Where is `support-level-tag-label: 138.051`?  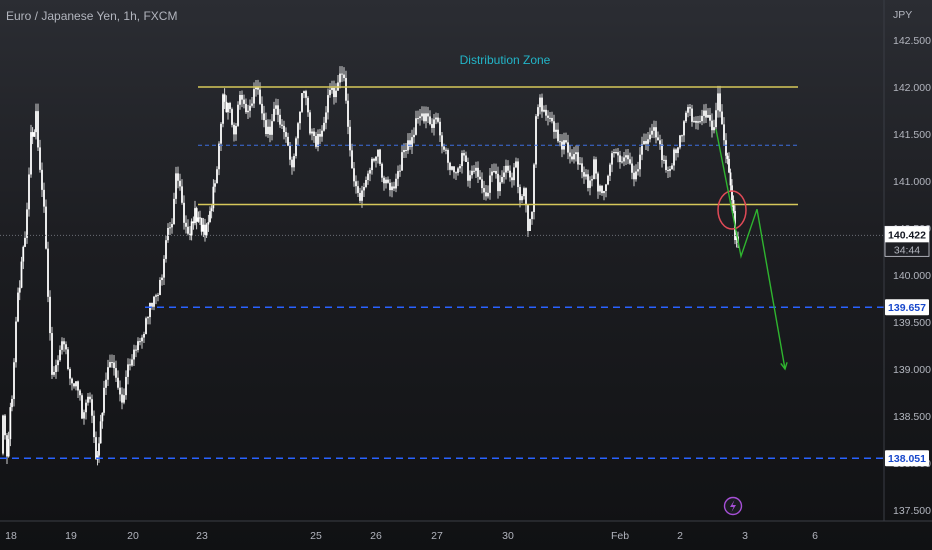
support-level-tag-label: 138.051 is located at coordinates (907, 459).